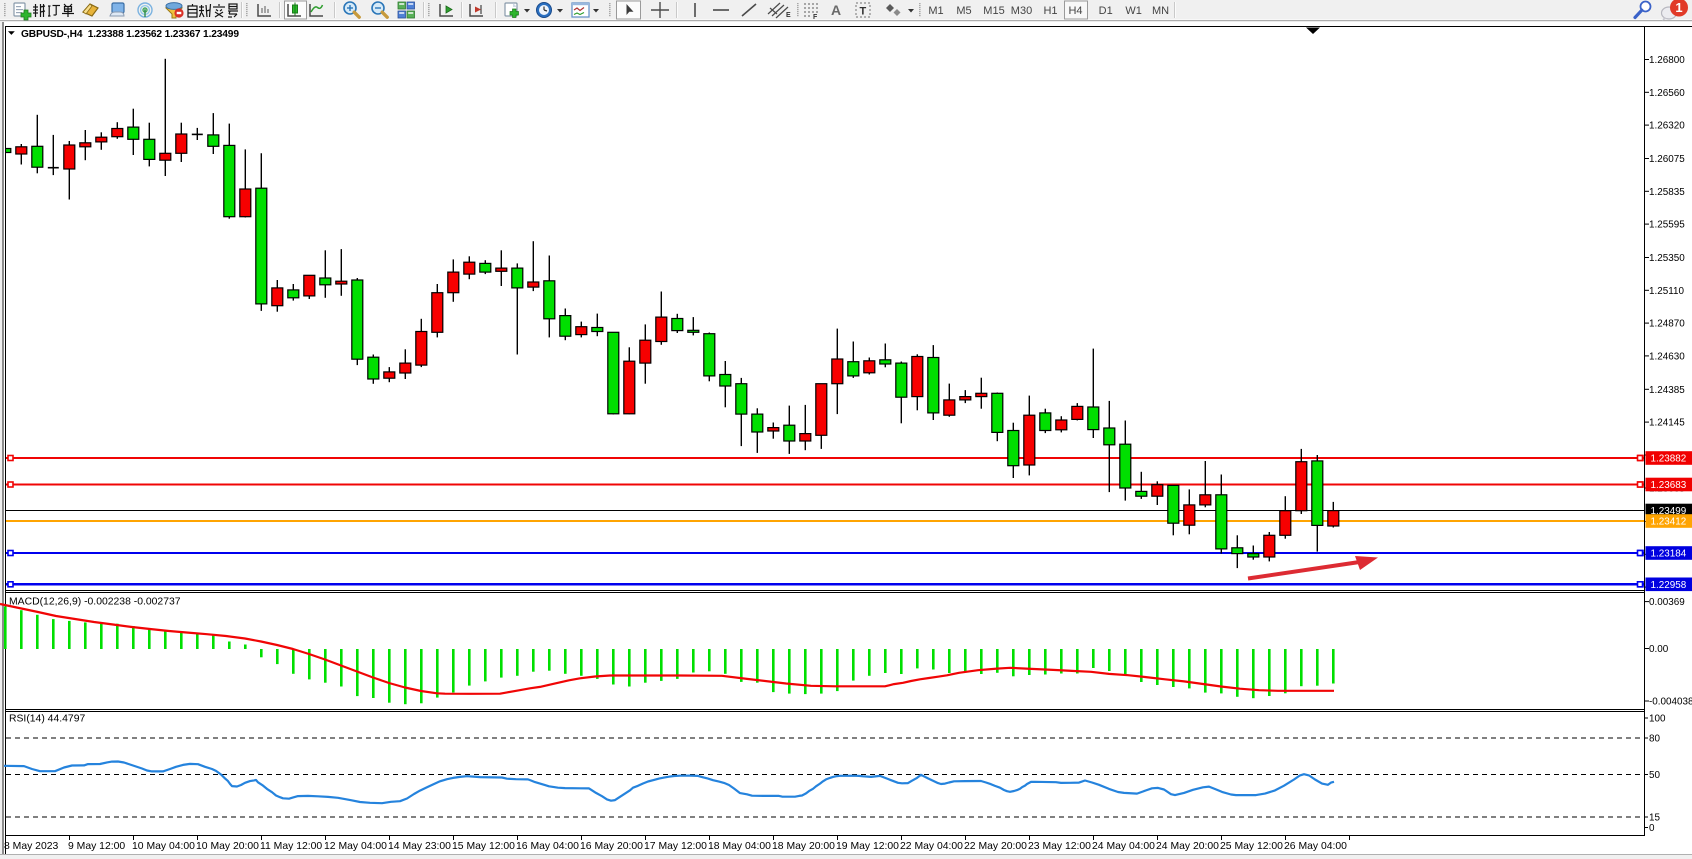  I want to click on svg-text: 12 May 04:00, so click(355, 846).